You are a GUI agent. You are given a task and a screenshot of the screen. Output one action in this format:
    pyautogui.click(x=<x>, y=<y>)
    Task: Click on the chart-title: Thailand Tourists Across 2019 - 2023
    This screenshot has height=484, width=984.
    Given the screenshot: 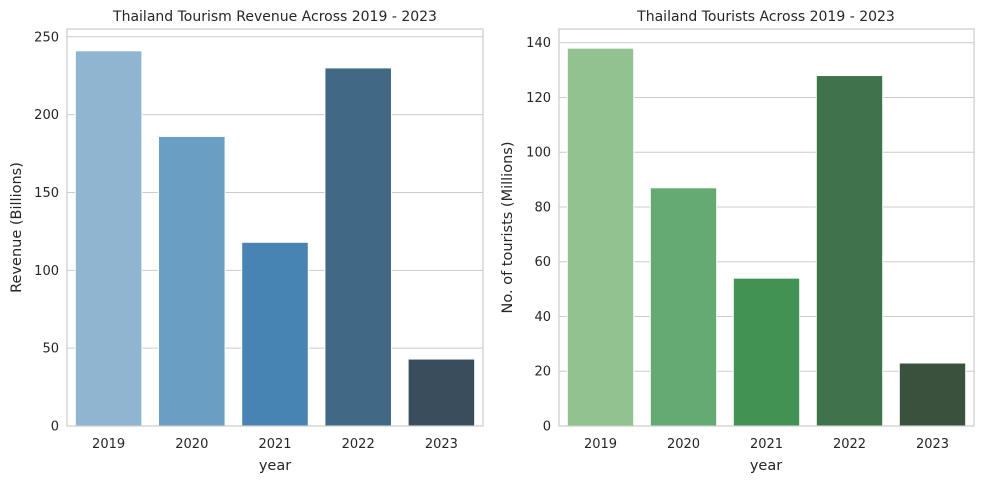 What is the action you would take?
    pyautogui.click(x=765, y=17)
    